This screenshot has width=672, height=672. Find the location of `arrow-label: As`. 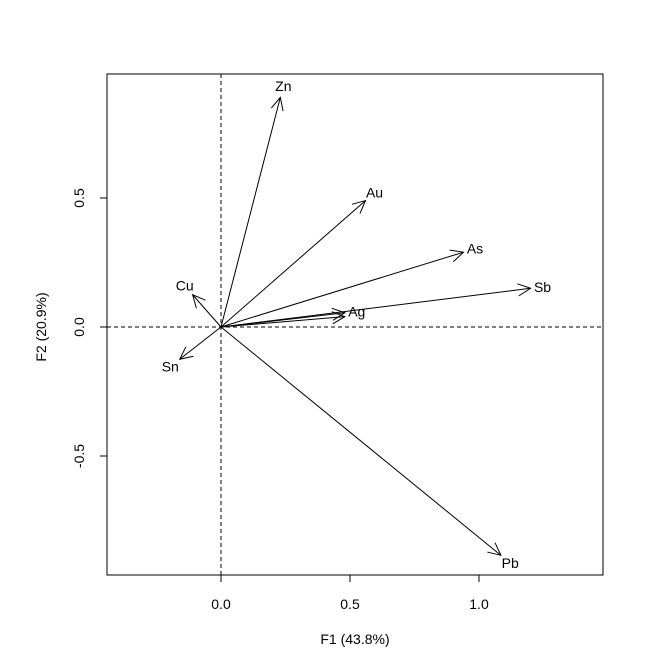

arrow-label: As is located at coordinates (475, 249).